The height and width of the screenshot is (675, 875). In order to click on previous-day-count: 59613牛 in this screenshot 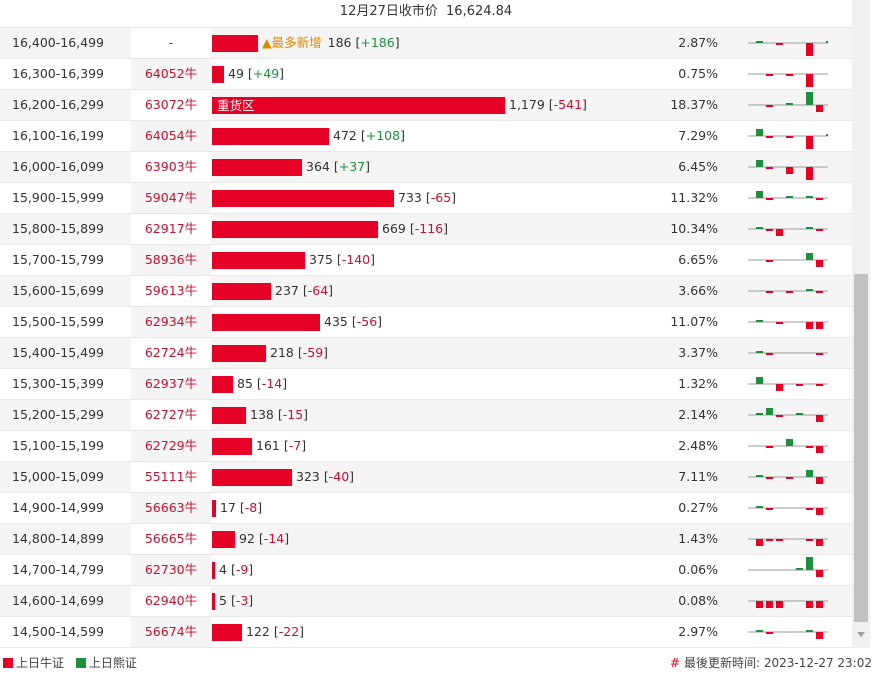, I will do `click(171, 291)`.